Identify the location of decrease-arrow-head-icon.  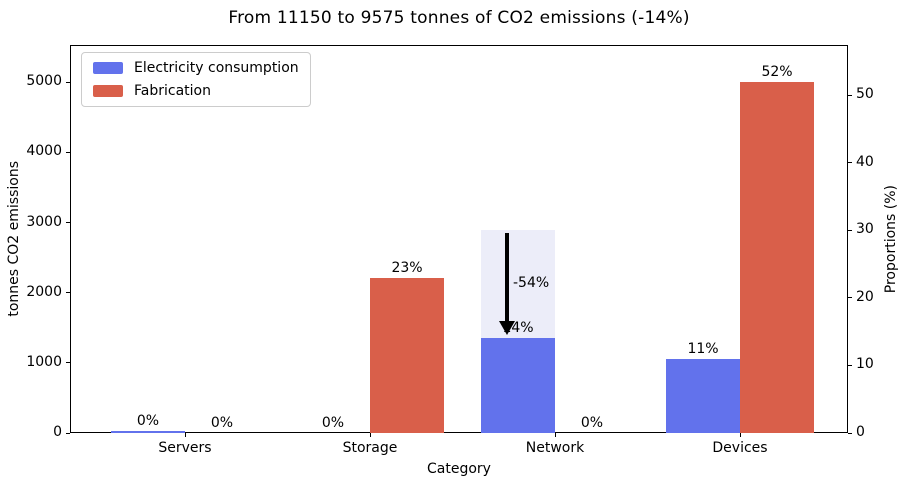
(507, 328).